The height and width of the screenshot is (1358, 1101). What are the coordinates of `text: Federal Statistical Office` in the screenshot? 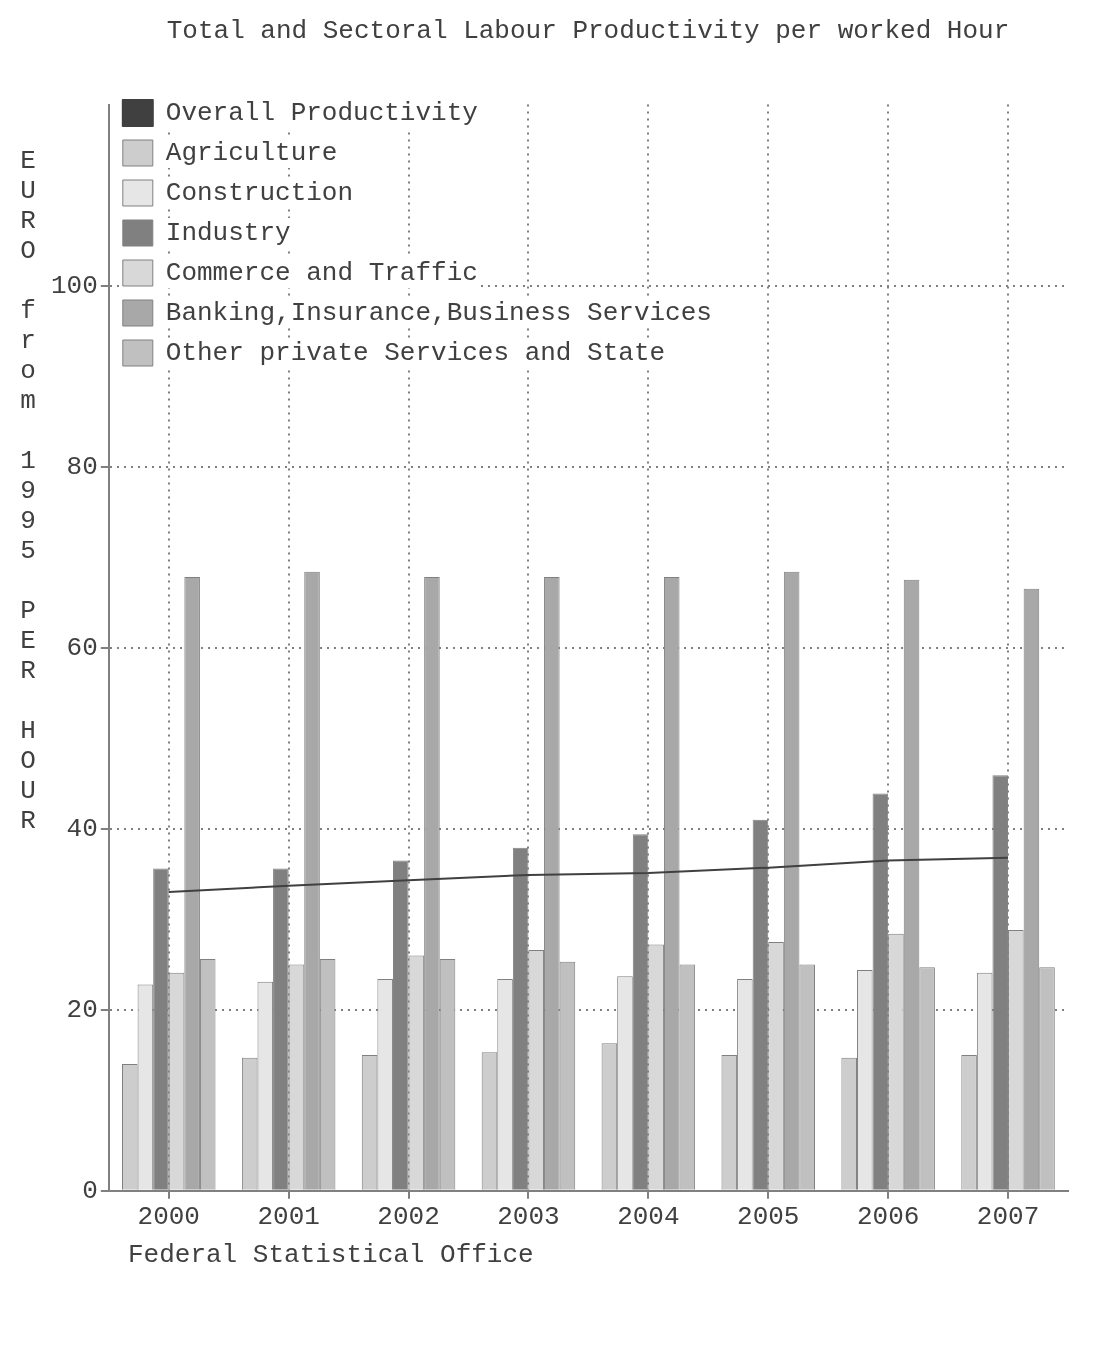 It's located at (331, 1255).